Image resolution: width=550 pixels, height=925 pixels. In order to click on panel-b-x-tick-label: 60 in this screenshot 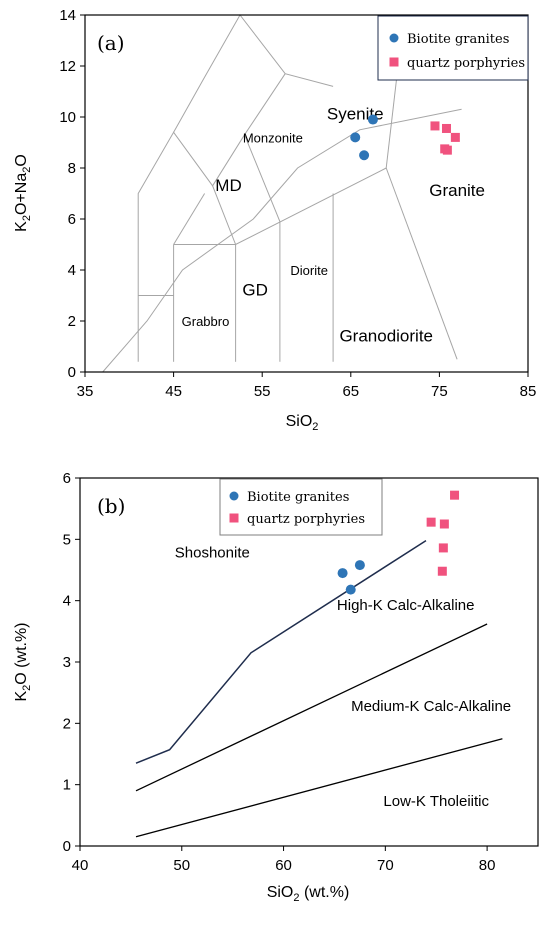, I will do `click(283, 865)`.